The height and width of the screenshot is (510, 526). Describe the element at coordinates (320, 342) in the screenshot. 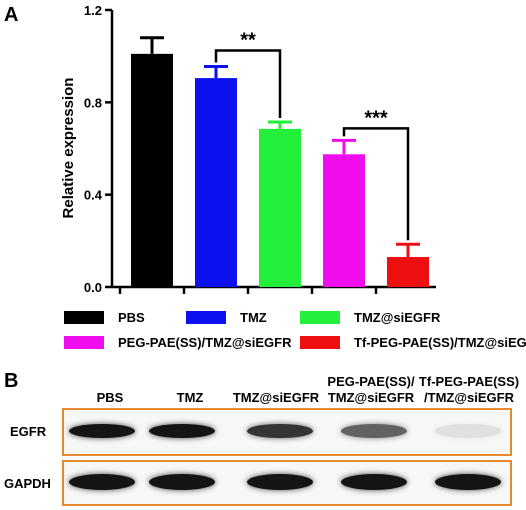

I see `legend-swatch-tf-peg-pae` at that location.